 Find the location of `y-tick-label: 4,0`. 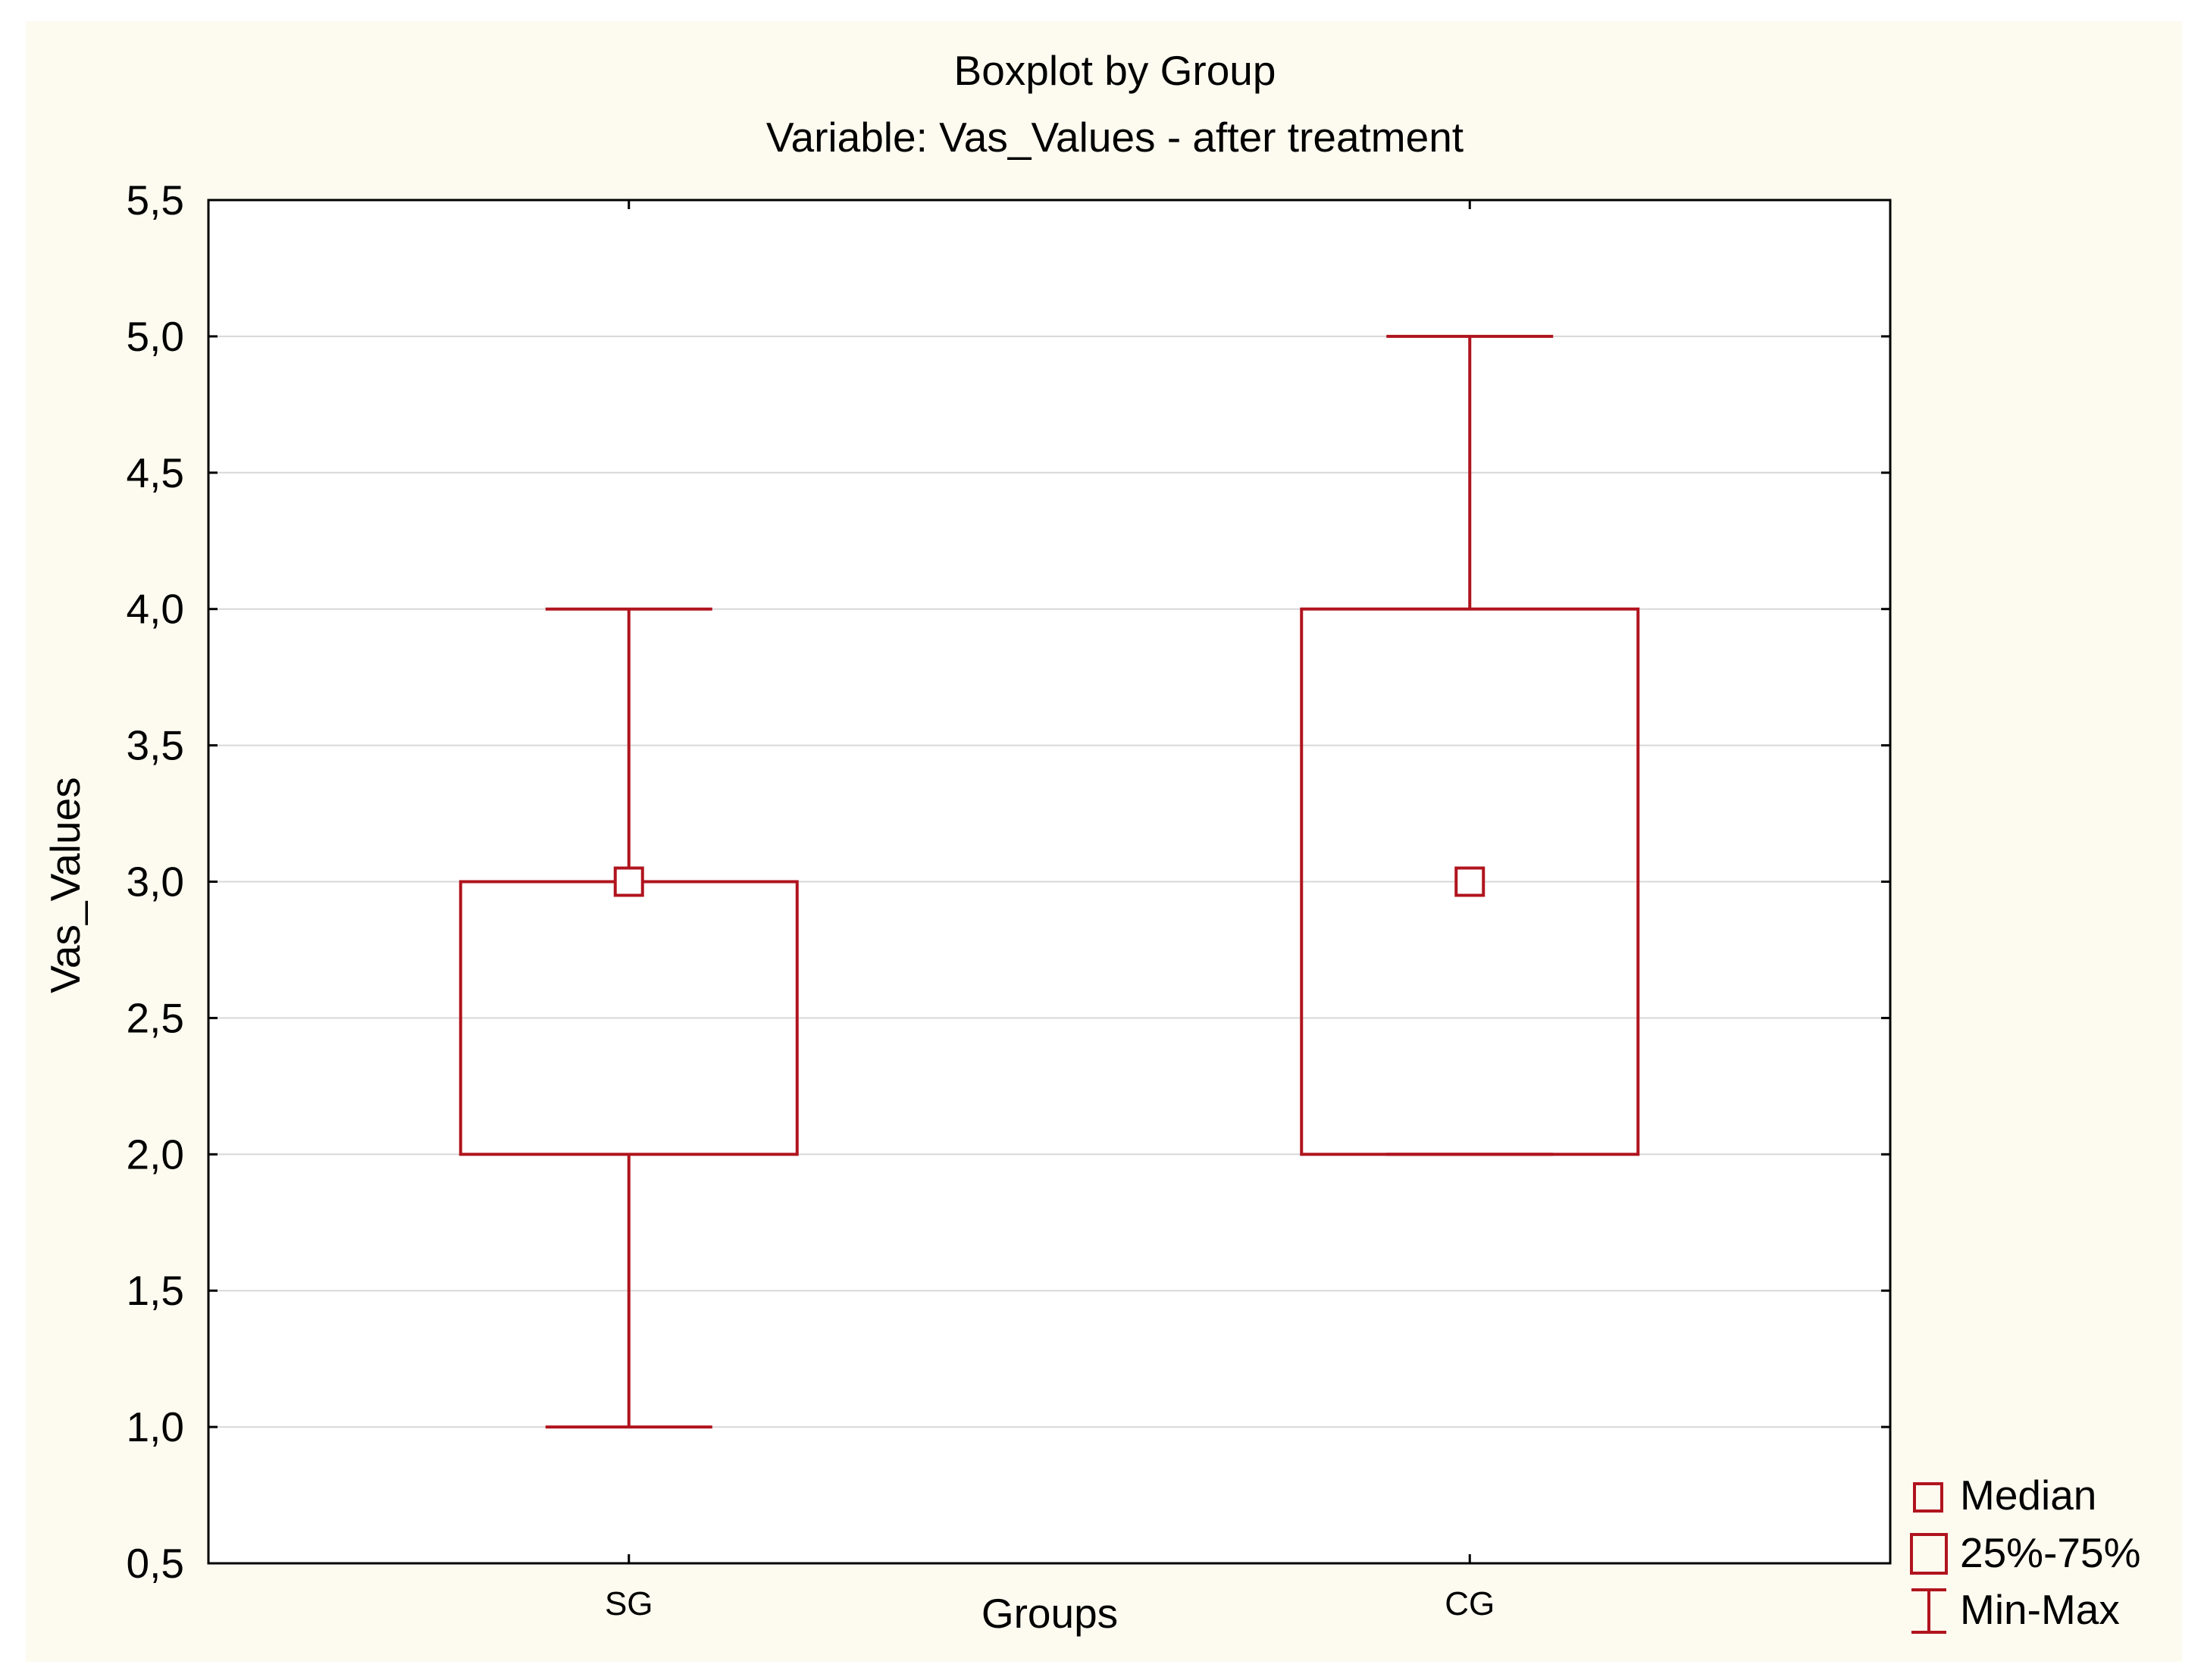

y-tick-label: 4,0 is located at coordinates (155, 609).